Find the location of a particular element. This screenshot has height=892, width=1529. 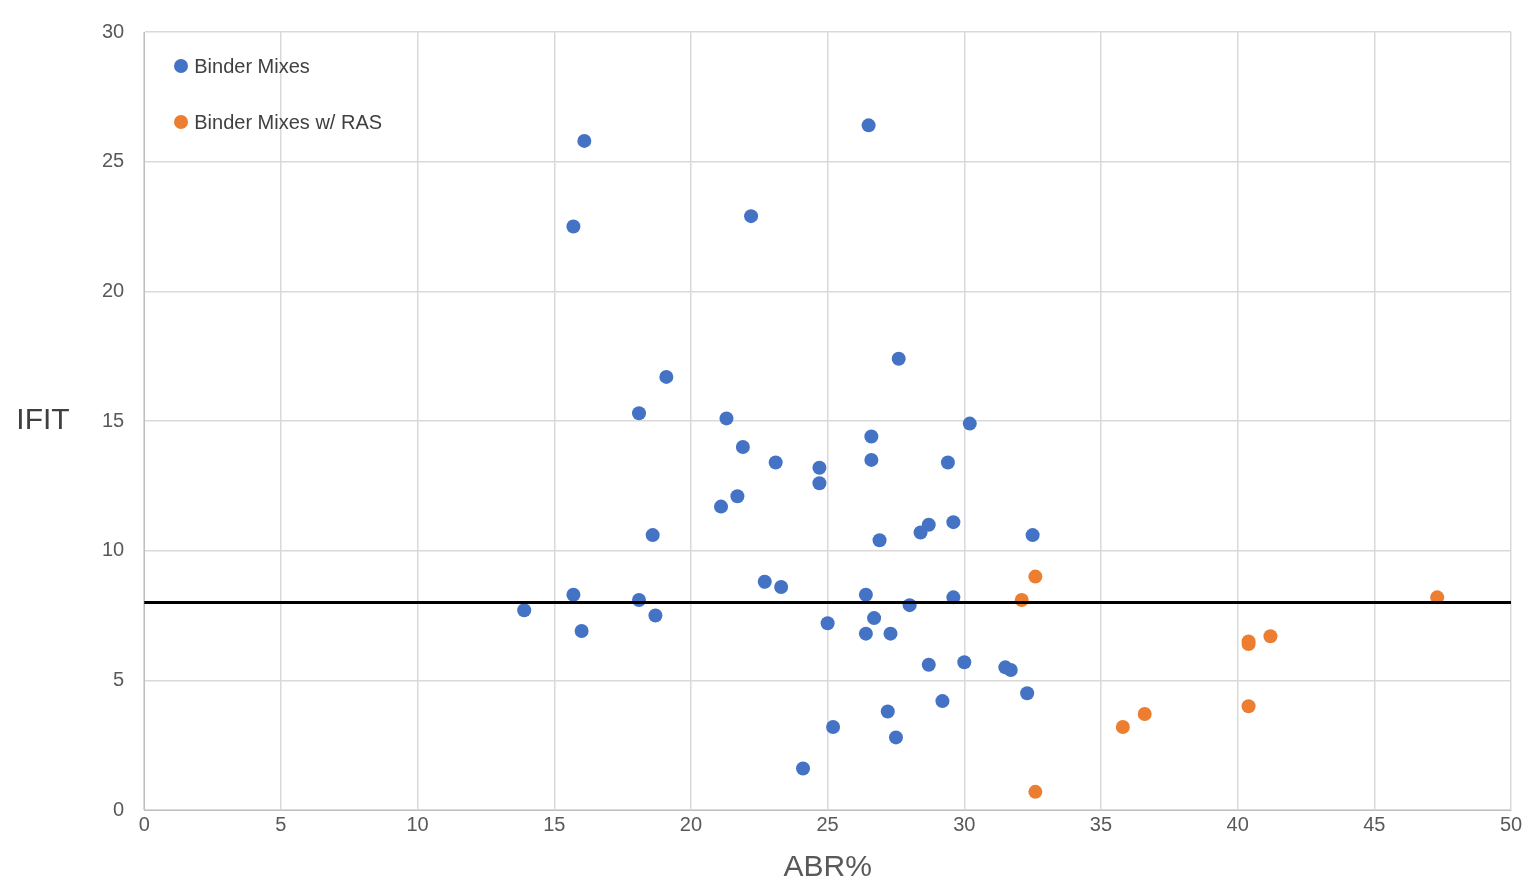

y-tick-label: 20 is located at coordinates (113, 289).